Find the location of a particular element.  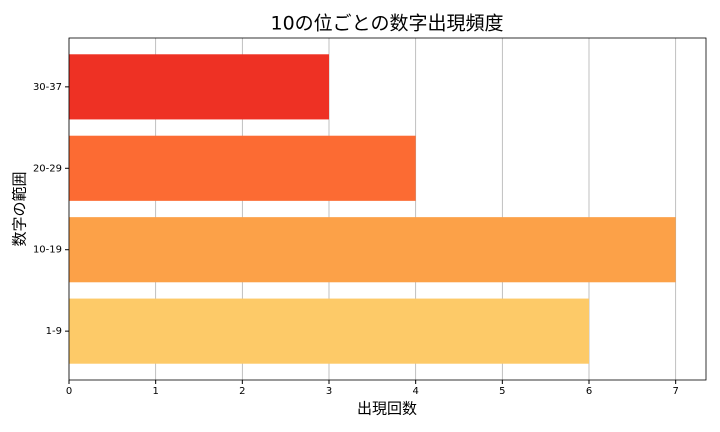

y-axis-label: 数字の範囲 is located at coordinates (20, 208).